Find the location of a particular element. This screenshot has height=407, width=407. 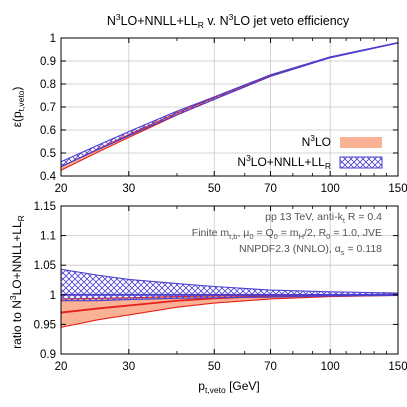

legend-swatch-n3lo is located at coordinates (361, 142).